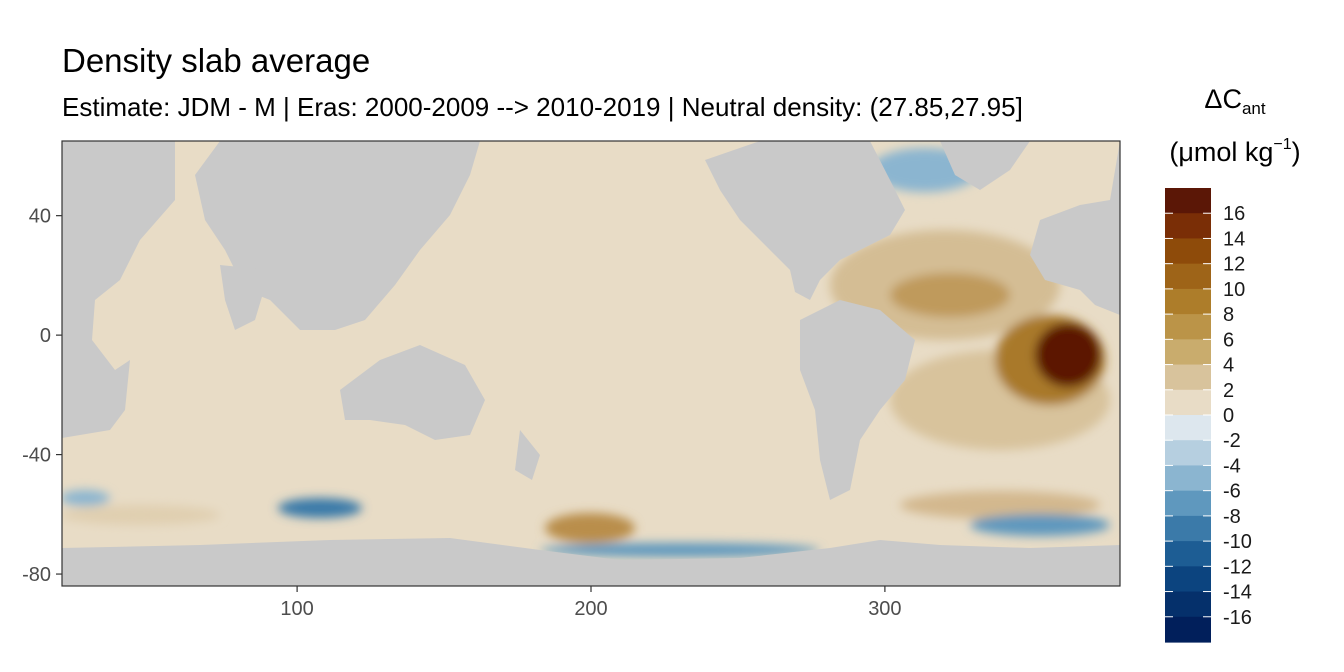  Describe the element at coordinates (1296, 152) in the screenshot. I see `legend-unit-suffix: )` at that location.